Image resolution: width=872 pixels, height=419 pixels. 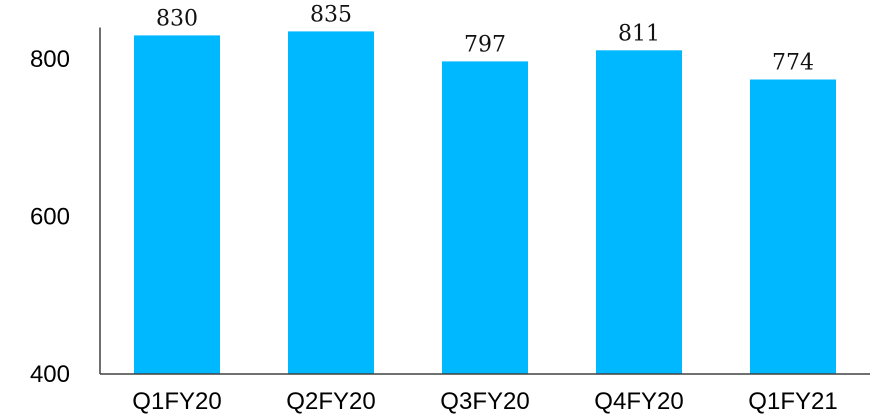 I want to click on data-label: 835, so click(x=331, y=14).